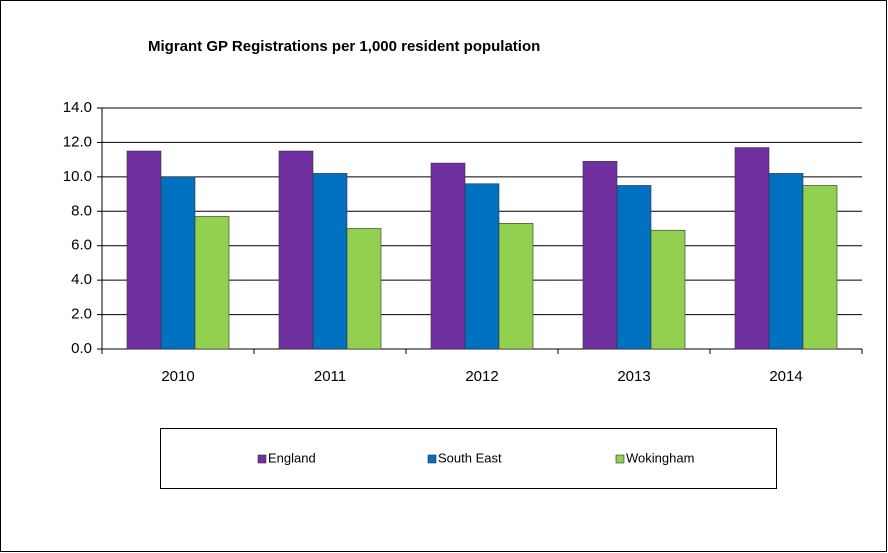 The width and height of the screenshot is (888, 553). What do you see at coordinates (330, 376) in the screenshot?
I see `x-tick-label: 2011` at bounding box center [330, 376].